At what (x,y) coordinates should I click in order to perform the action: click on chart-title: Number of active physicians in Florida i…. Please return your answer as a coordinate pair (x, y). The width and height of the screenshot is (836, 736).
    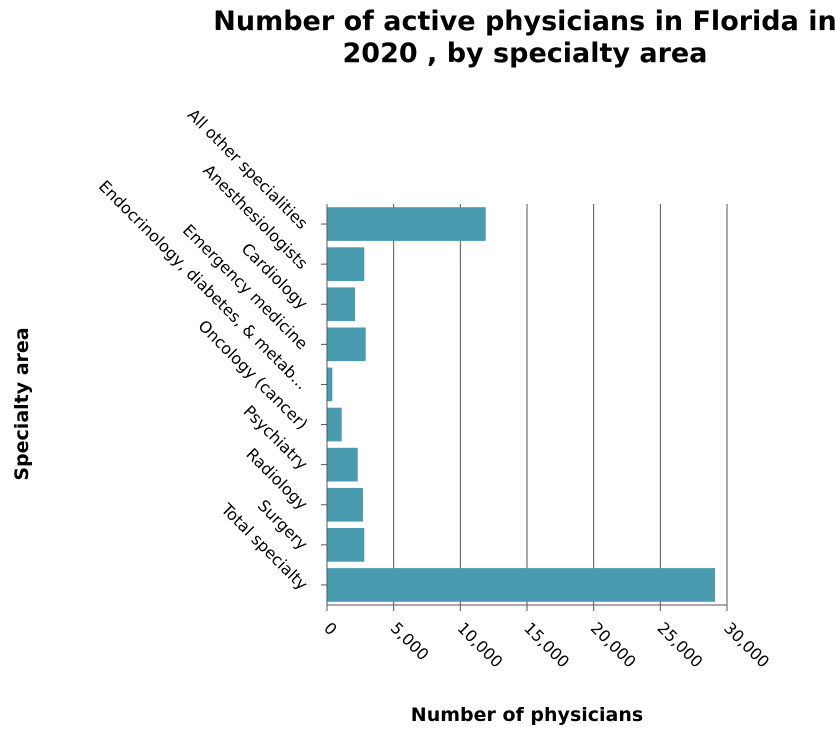
    Looking at the image, I should click on (518, 38).